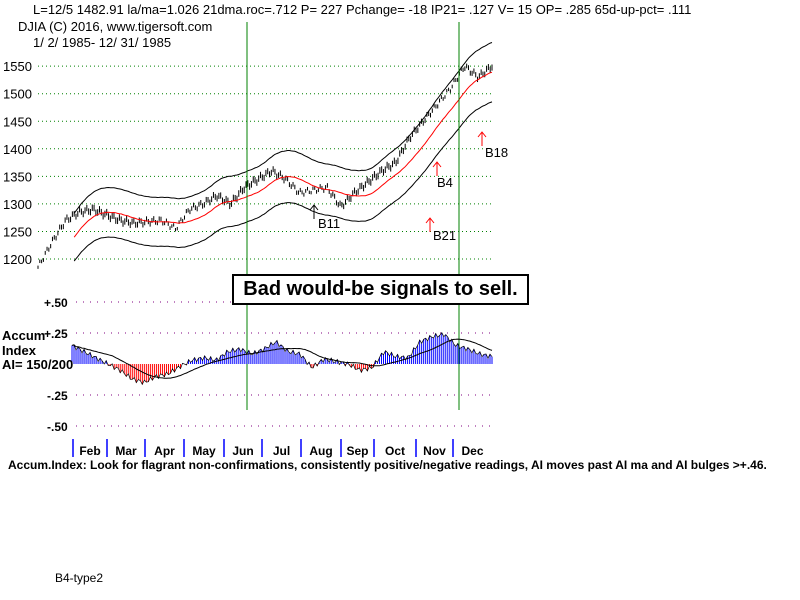  What do you see at coordinates (204, 451) in the screenshot?
I see `month-label: May` at bounding box center [204, 451].